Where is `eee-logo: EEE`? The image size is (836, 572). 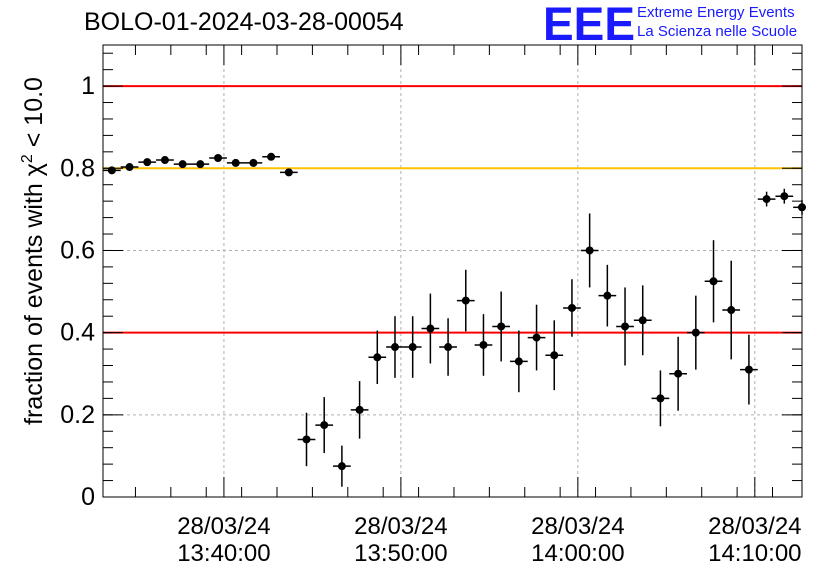 eee-logo: EEE is located at coordinates (589, 23).